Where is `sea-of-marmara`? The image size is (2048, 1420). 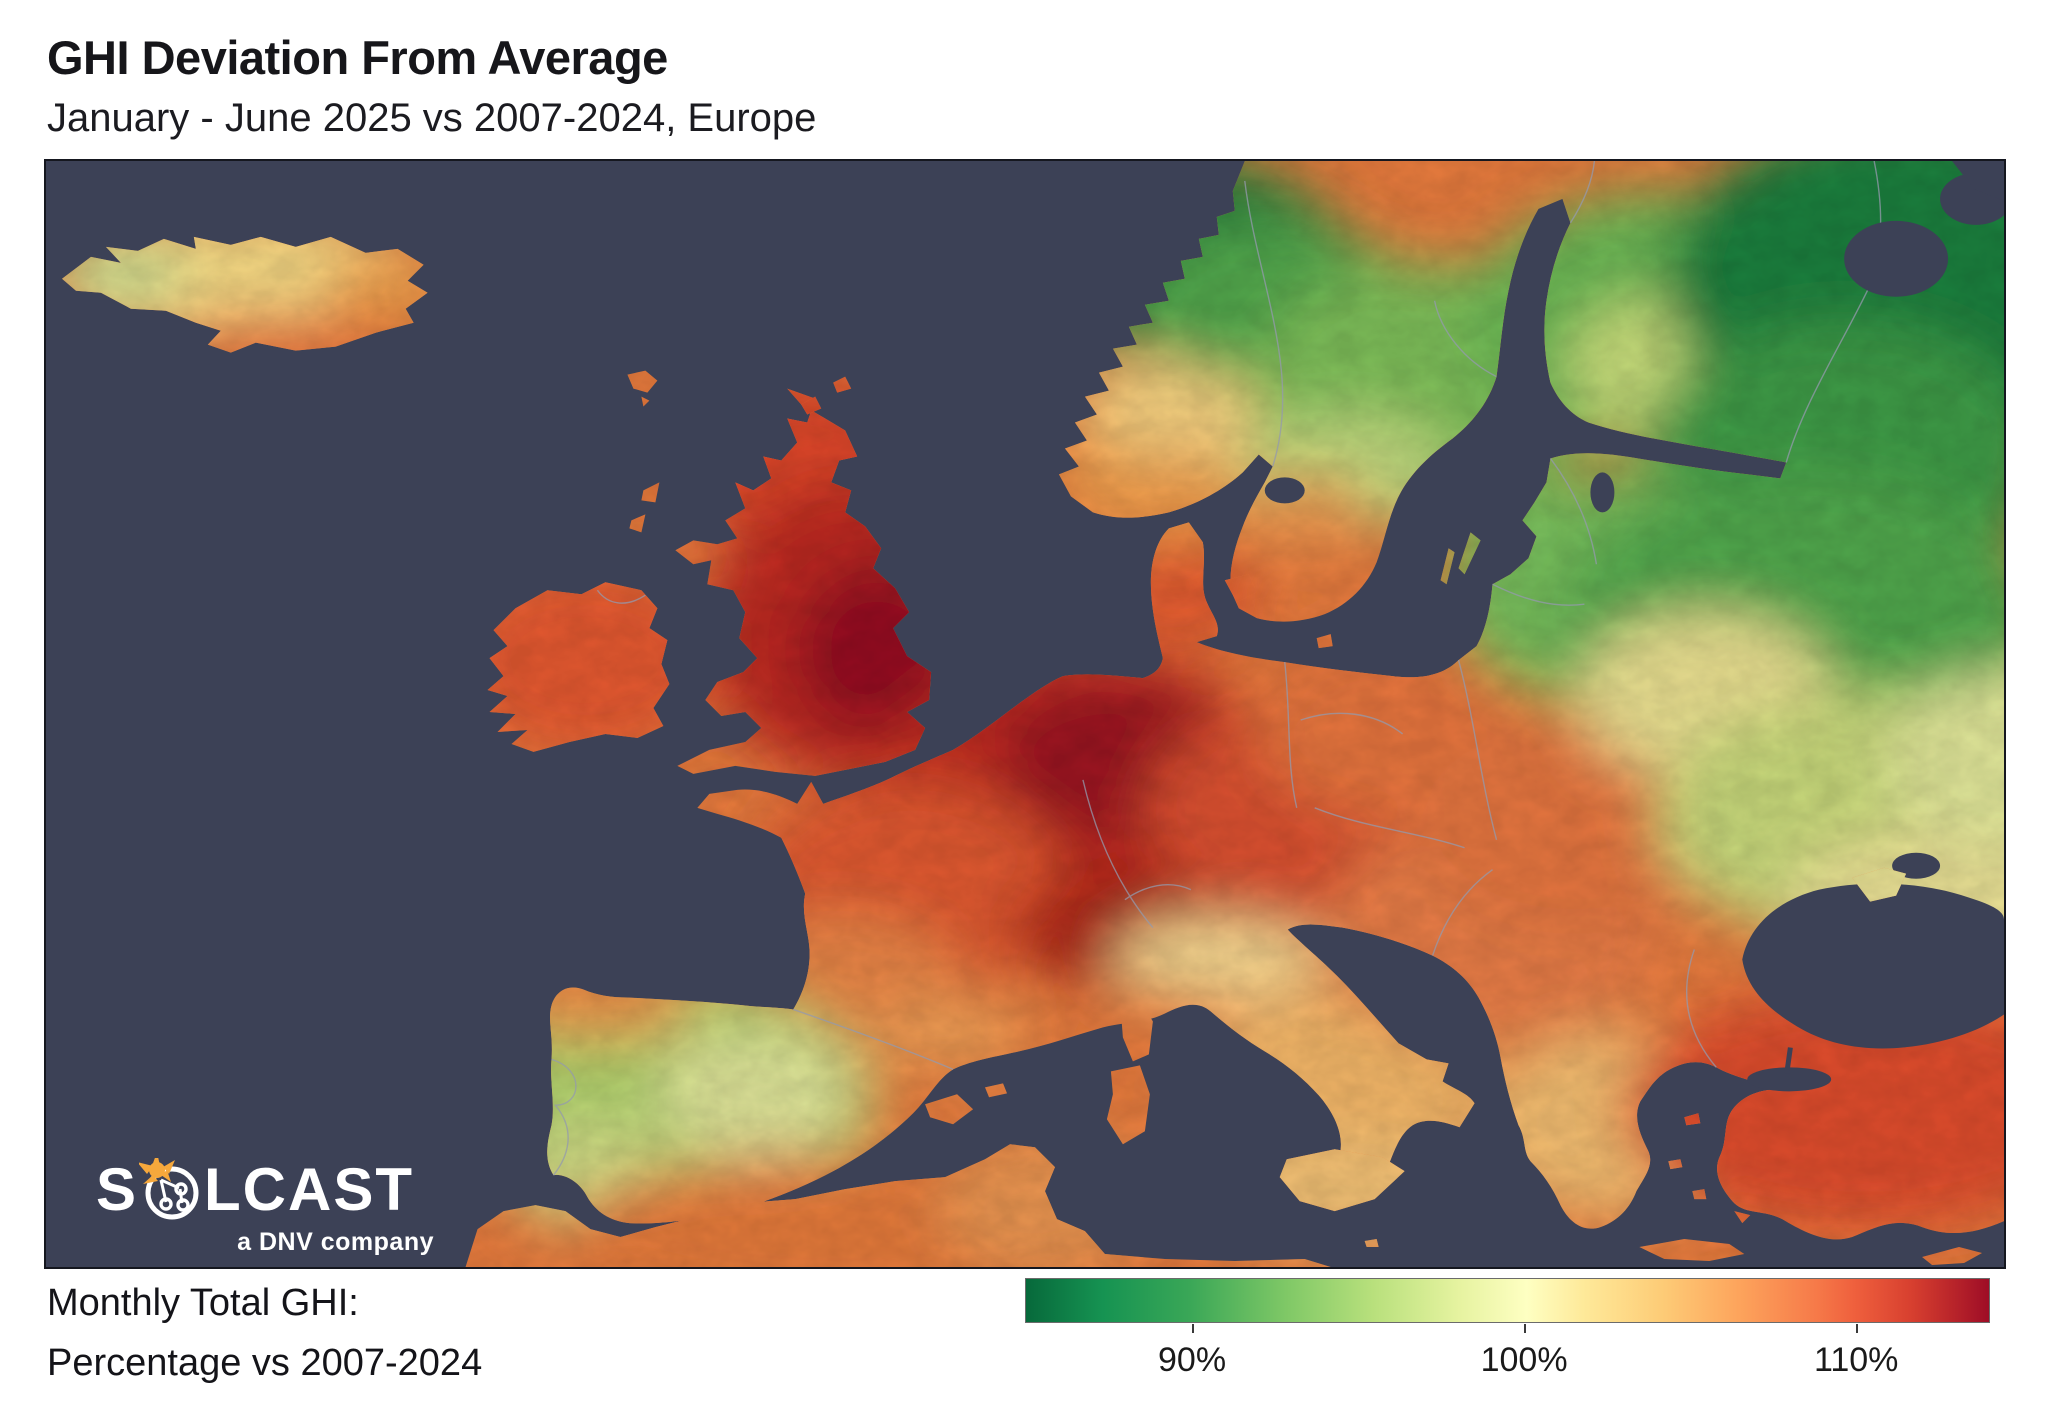
sea-of-marmara is located at coordinates (1789, 1079).